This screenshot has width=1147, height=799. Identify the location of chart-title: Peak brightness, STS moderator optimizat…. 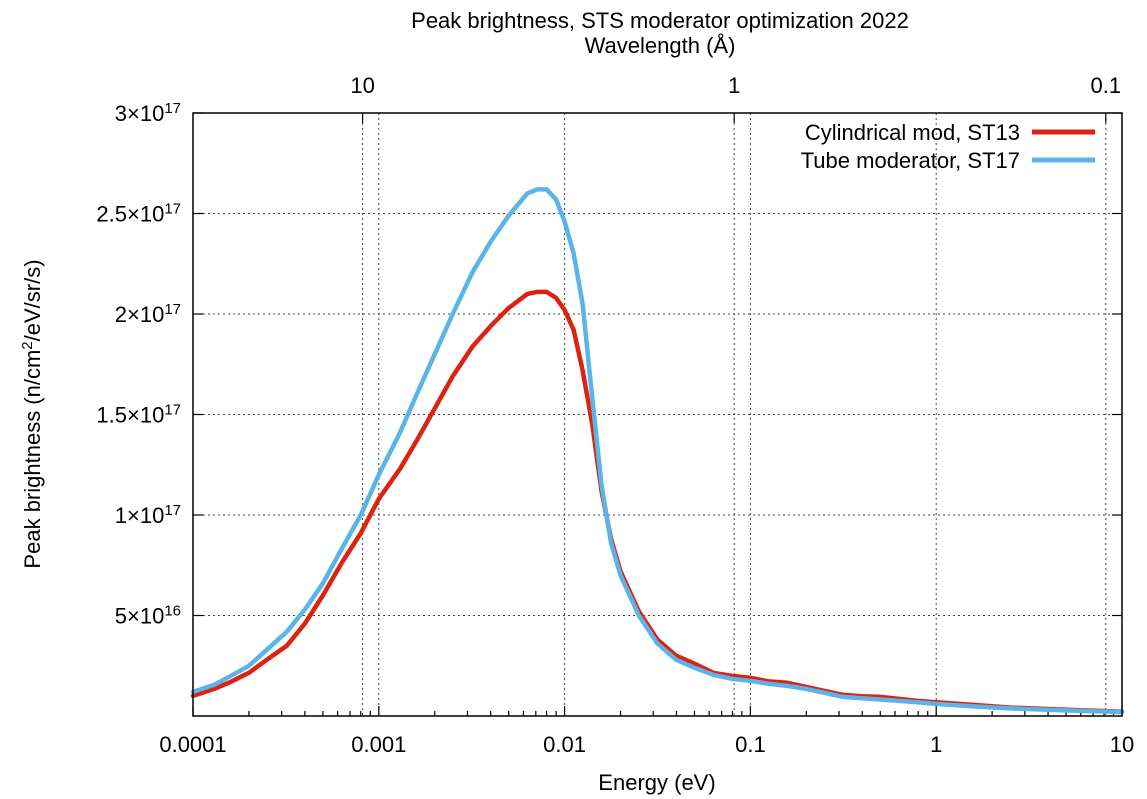
(660, 20).